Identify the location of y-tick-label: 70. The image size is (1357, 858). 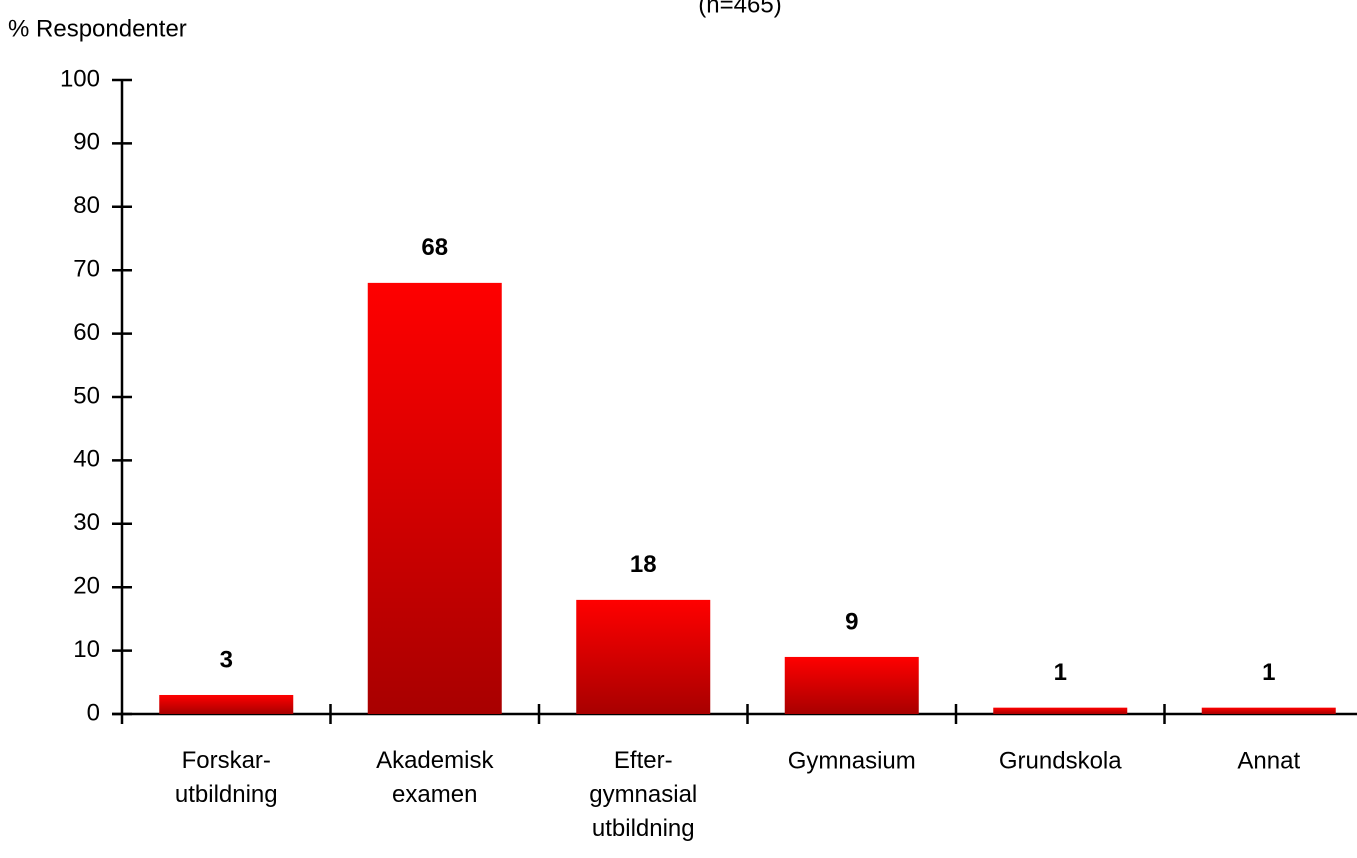
(86, 269).